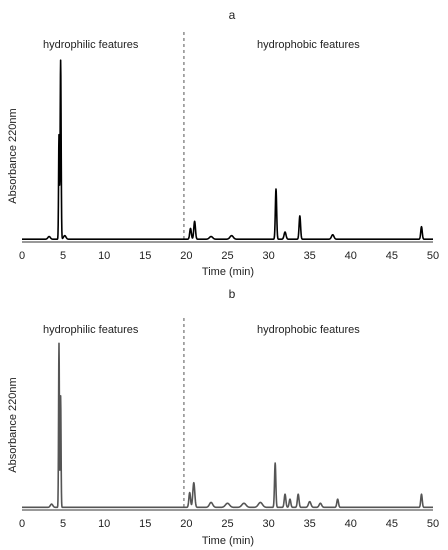 The image size is (448, 550). Describe the element at coordinates (351, 256) in the screenshot. I see `panel-a-x-tick-label: 40` at that location.